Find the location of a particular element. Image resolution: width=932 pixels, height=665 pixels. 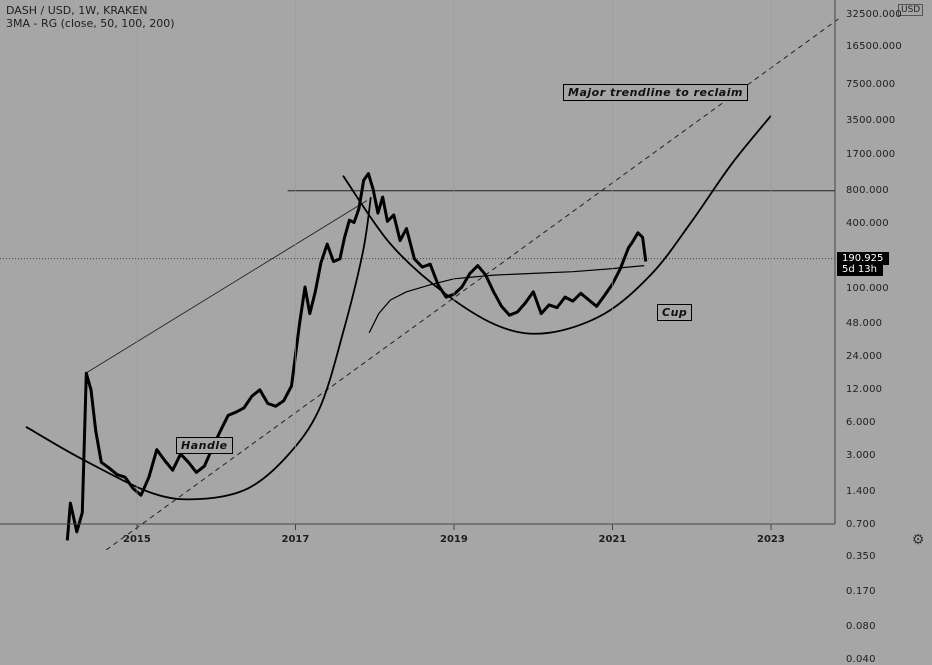

price-tick-label: 3500.000 is located at coordinates (870, 120).